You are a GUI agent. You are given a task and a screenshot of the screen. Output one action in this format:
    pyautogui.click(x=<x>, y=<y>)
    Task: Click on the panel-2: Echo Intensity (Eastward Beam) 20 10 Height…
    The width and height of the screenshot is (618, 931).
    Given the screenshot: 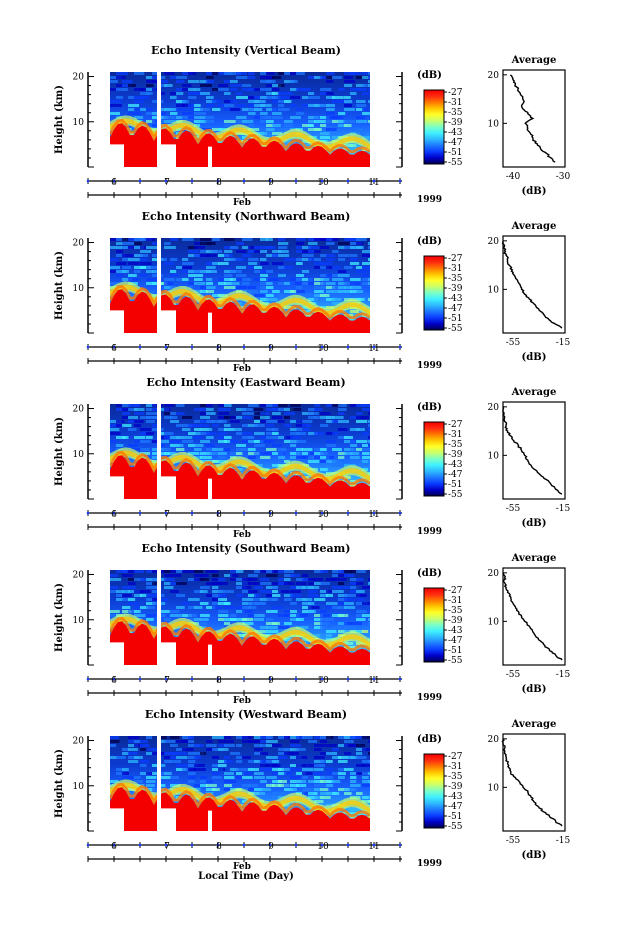 What is the action you would take?
    pyautogui.click(x=312, y=458)
    